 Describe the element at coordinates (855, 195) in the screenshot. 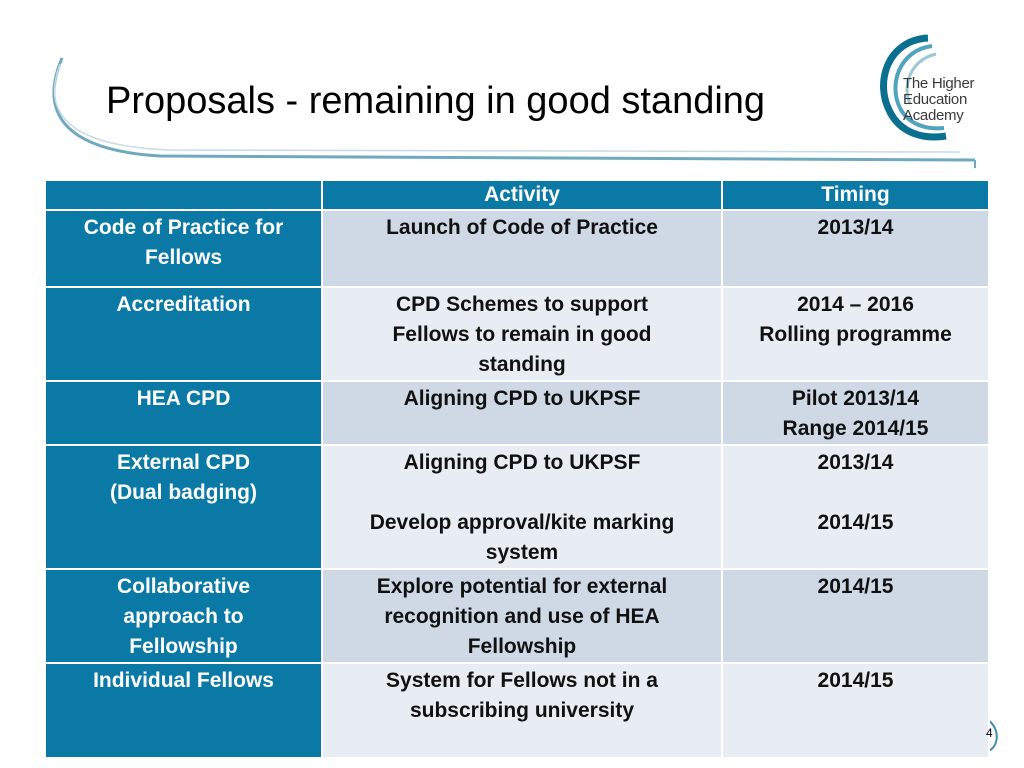

I see `header-timing: Timing` at that location.